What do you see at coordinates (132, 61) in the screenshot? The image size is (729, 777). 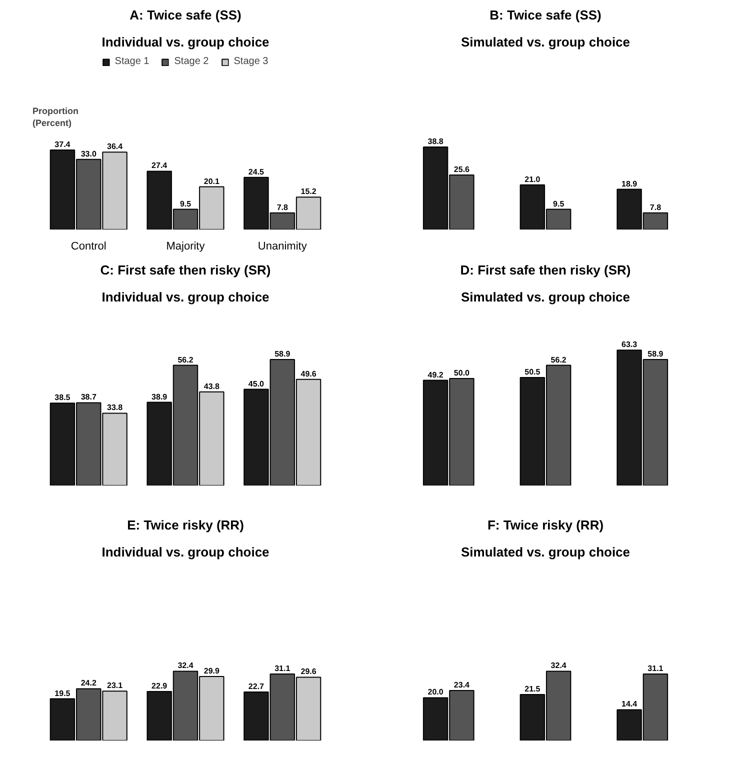 I see `legend-label: Stage 1` at bounding box center [132, 61].